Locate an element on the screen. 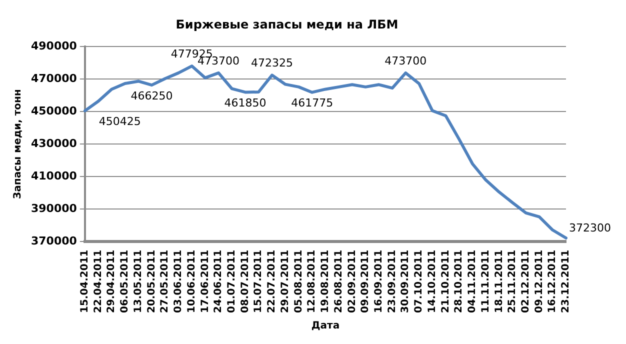 Image resolution: width=626 pixels, height=344 pixels. x-tick-label: 01.07.2011 is located at coordinates (232, 282).